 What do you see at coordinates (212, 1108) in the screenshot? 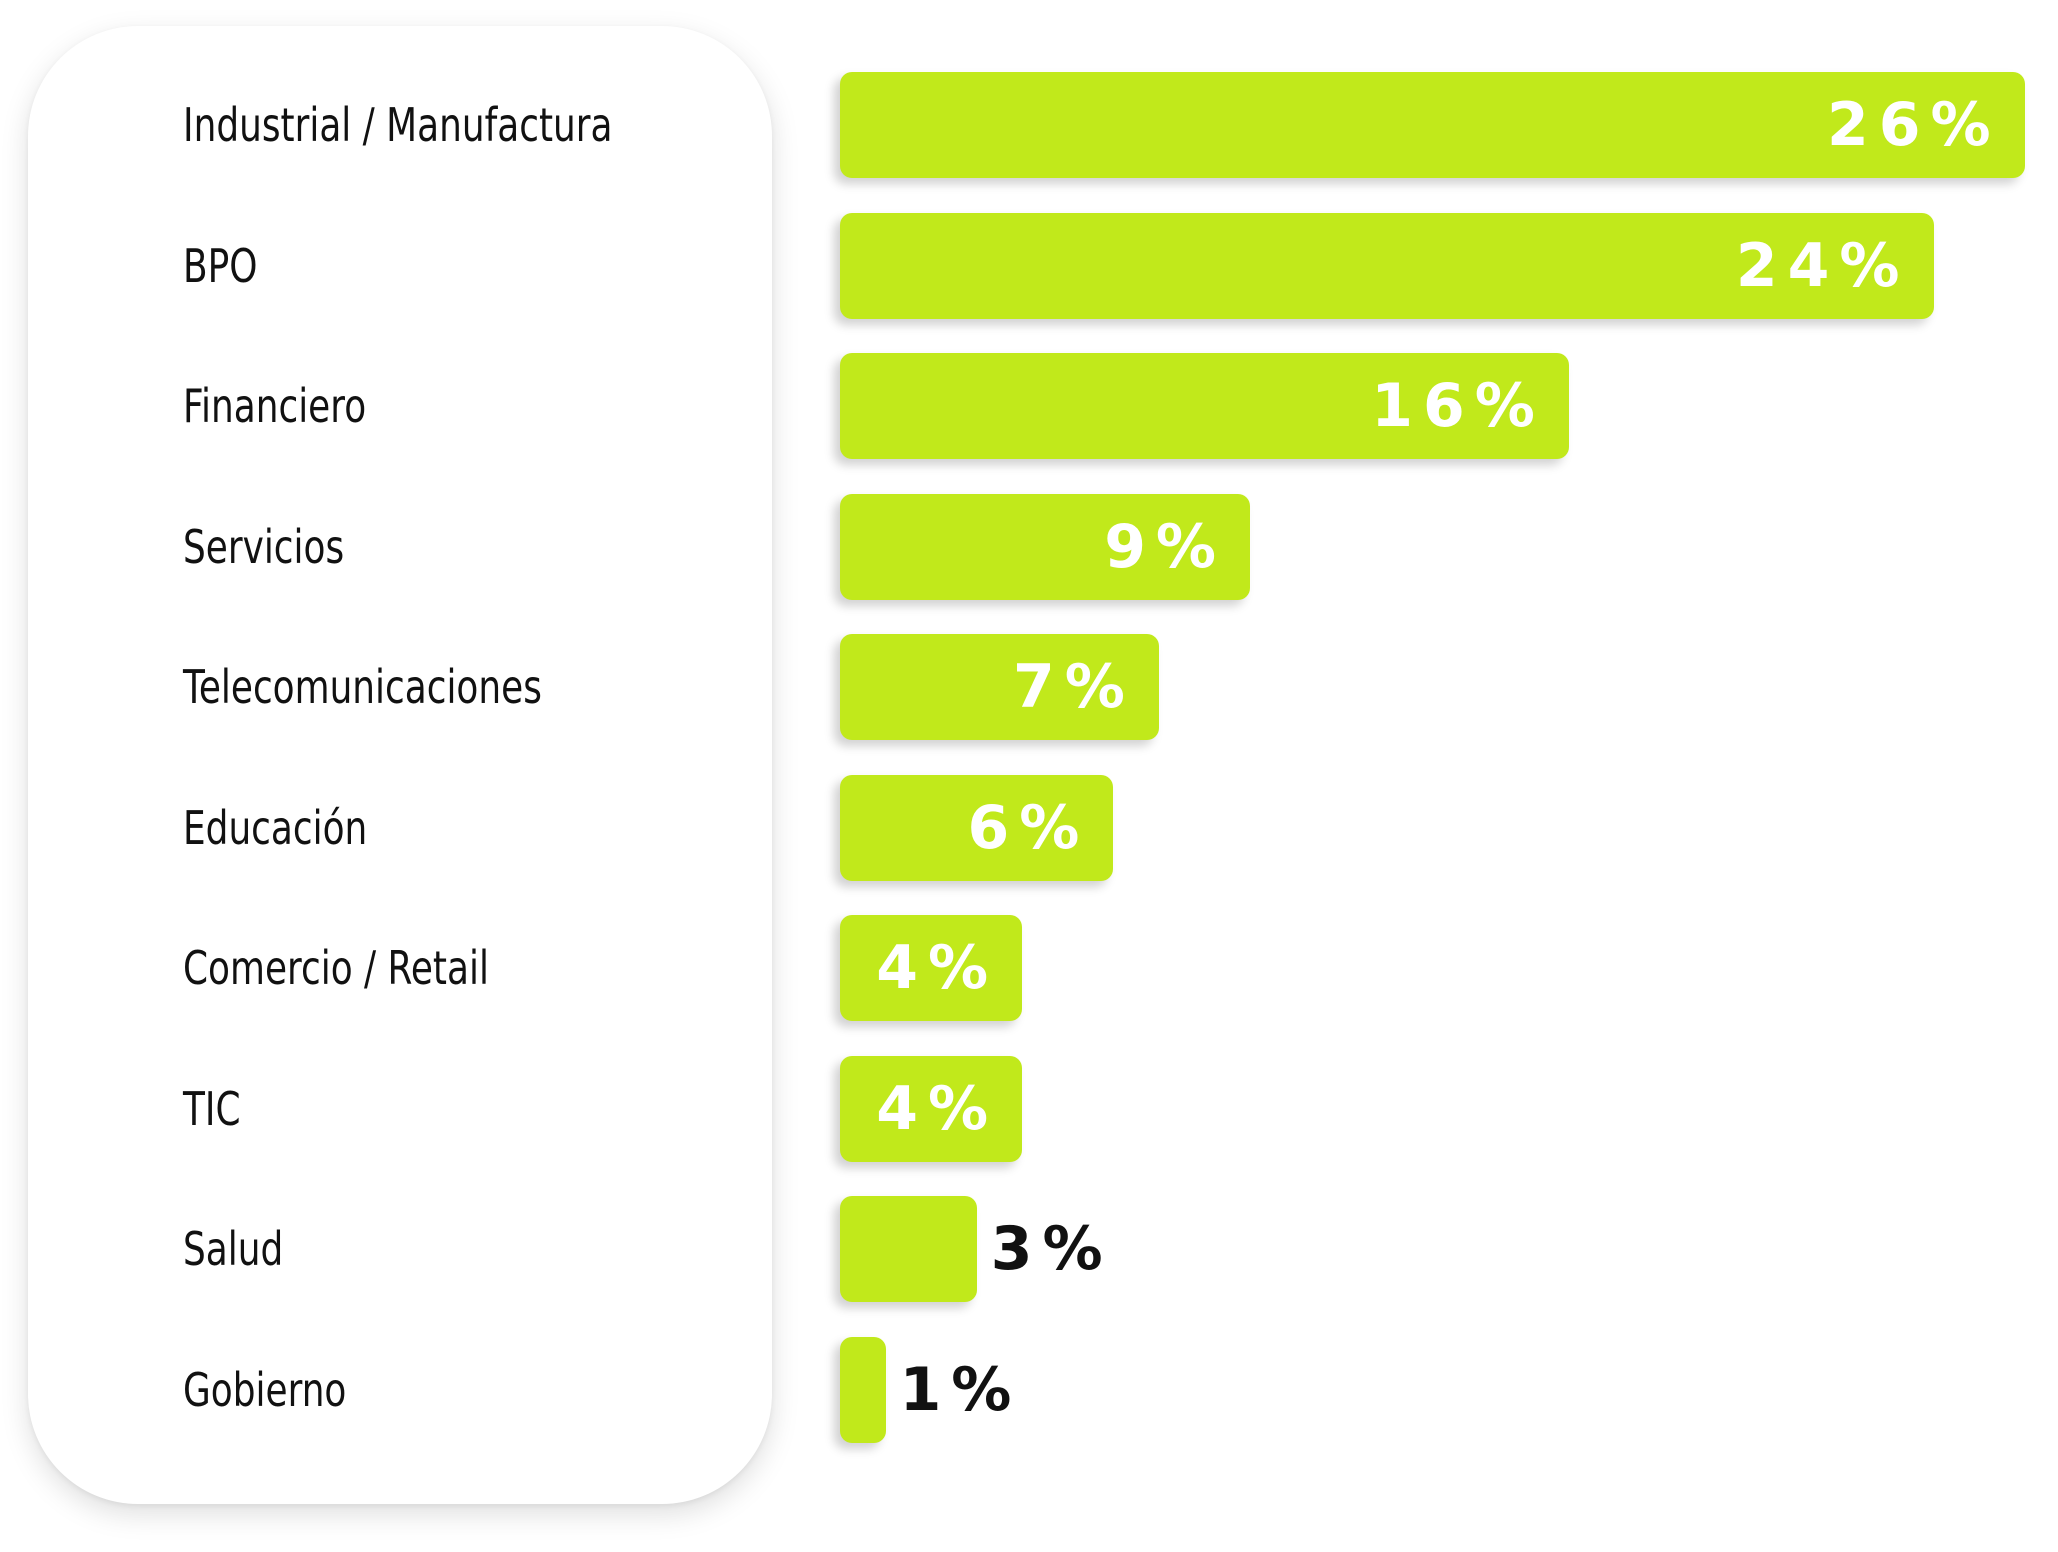
I see `category-label: TIC` at bounding box center [212, 1108].